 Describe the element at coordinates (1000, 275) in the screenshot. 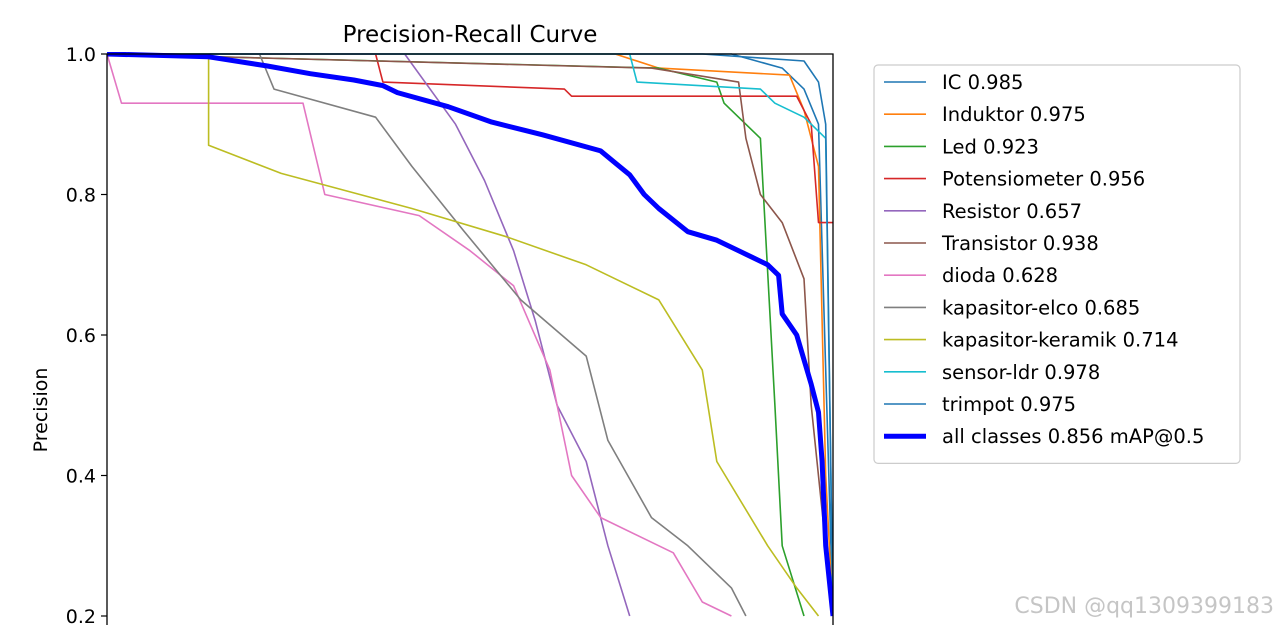

I see `legend-label-6: dioda 0.628` at that location.